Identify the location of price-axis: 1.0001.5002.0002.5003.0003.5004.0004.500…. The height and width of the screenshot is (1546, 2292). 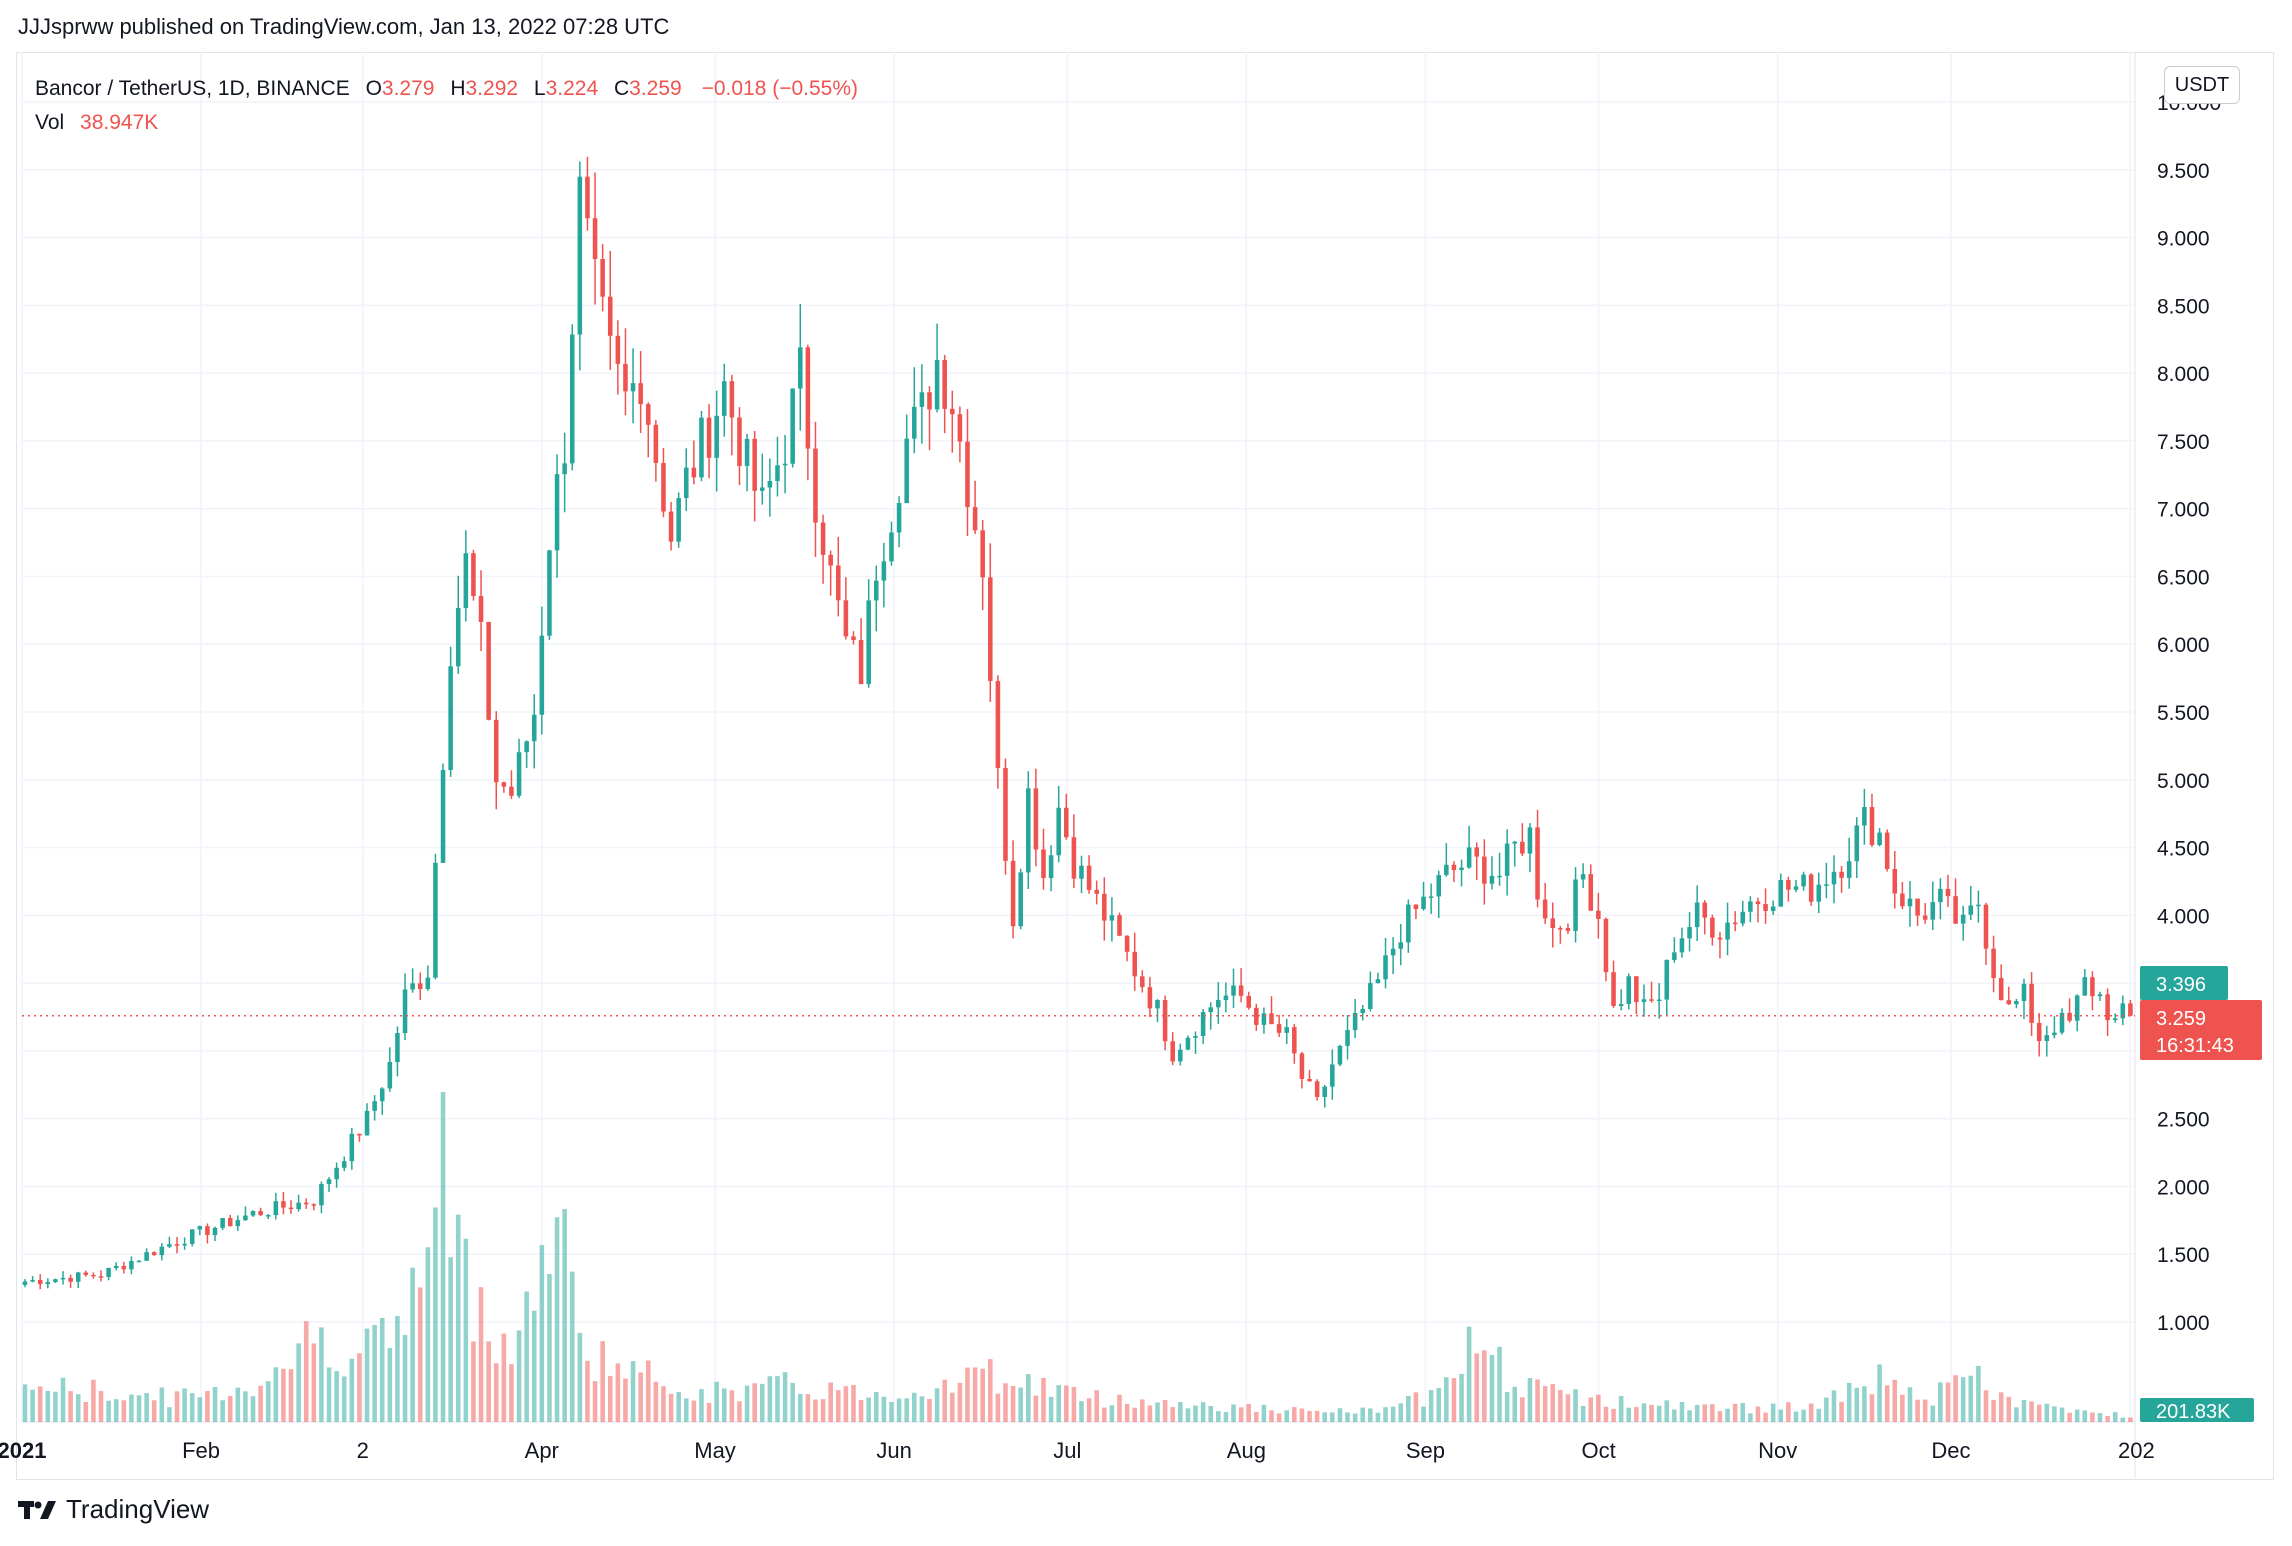
(2189, 713).